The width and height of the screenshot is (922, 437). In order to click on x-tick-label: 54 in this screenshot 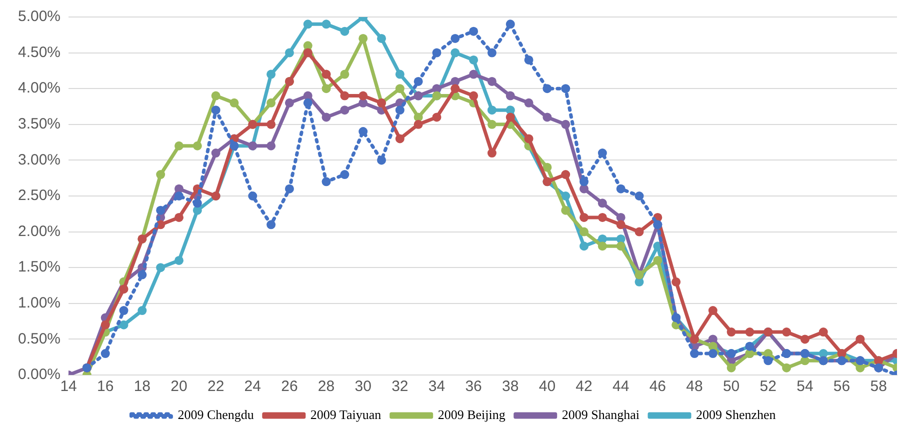, I will do `click(805, 387)`.